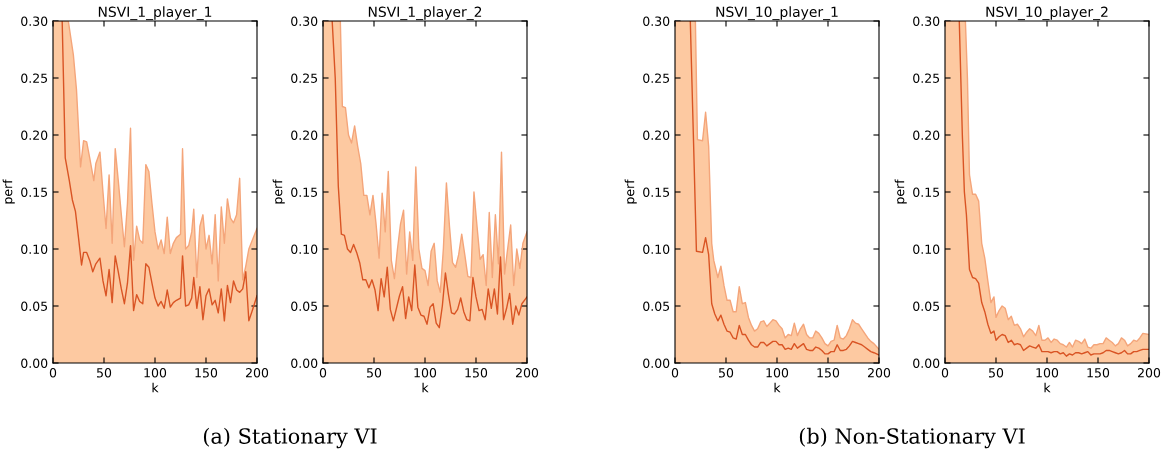 The height and width of the screenshot is (458, 1161). Describe the element at coordinates (777, 13) in the screenshot. I see `chart-title: NSVI_10_player_1` at that location.